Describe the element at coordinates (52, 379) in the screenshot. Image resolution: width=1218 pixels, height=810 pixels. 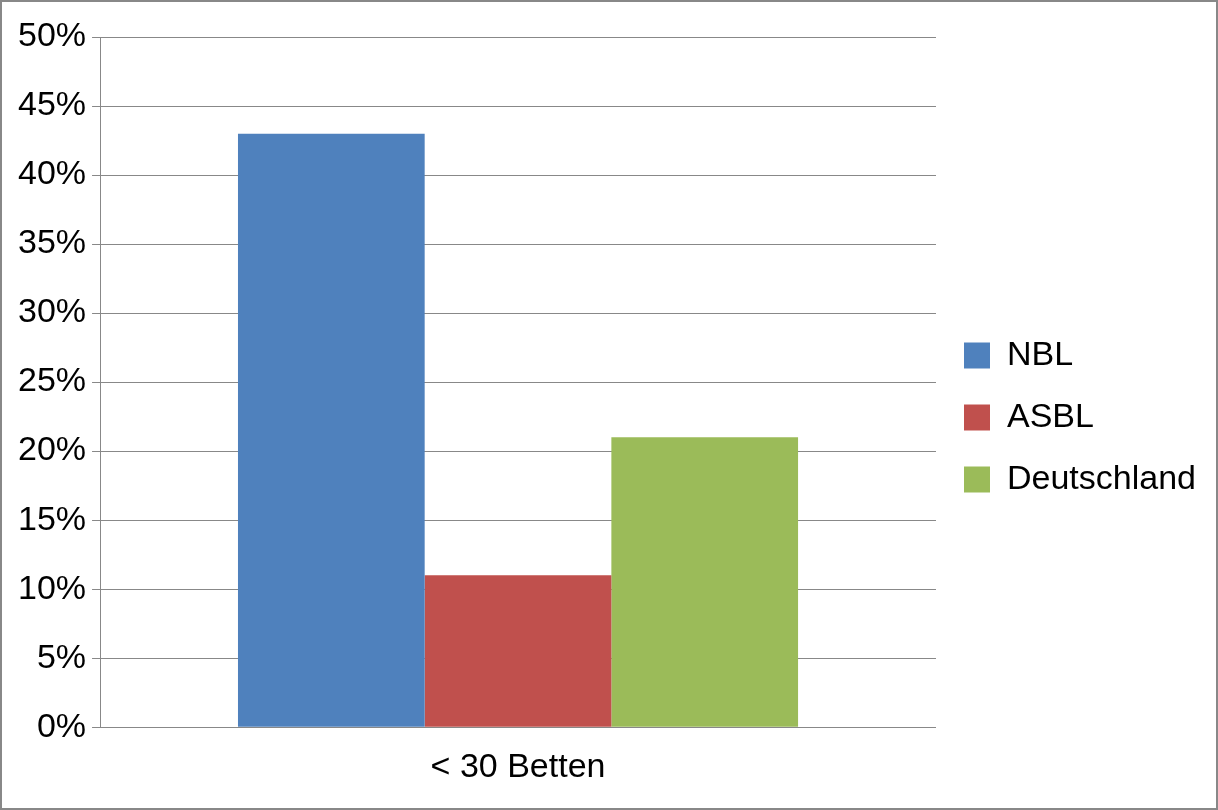
I see `y-tick-label: 25%` at that location.